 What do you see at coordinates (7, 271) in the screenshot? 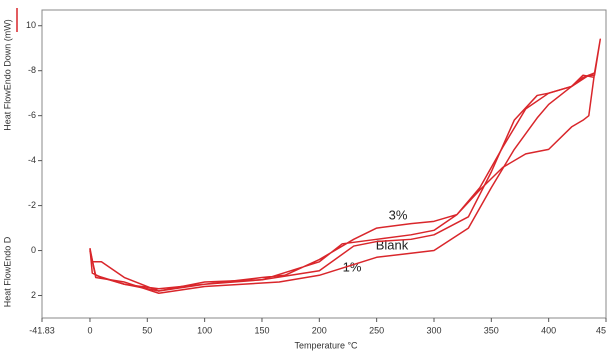
I see `y-axis-label: Heat FlowEndo D` at bounding box center [7, 271].